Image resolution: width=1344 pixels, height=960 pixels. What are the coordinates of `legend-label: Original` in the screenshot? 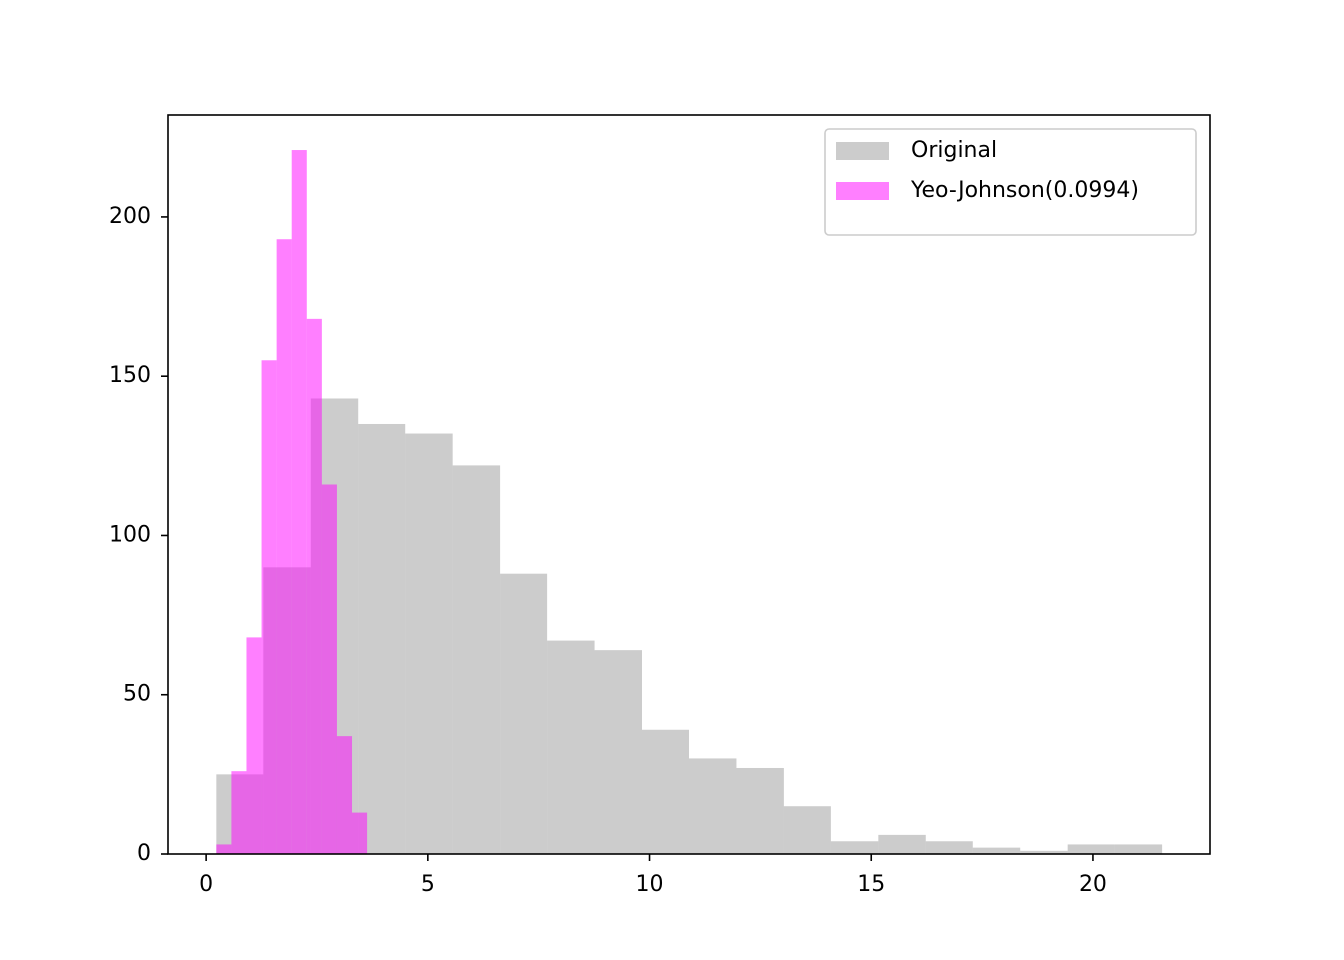 It's located at (954, 150).